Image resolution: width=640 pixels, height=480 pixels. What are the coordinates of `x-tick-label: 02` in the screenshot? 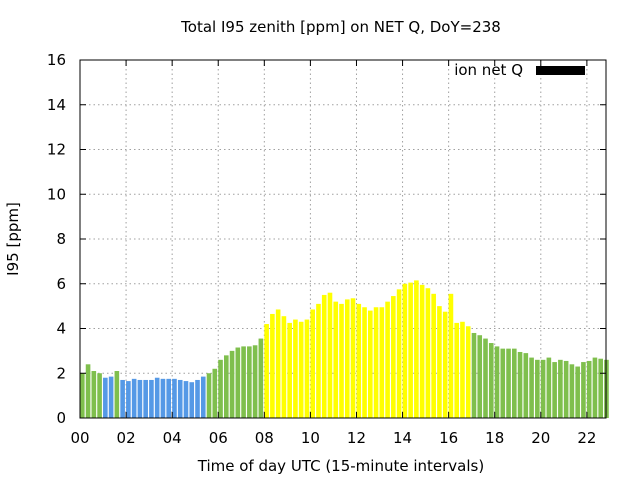 It's located at (126, 438).